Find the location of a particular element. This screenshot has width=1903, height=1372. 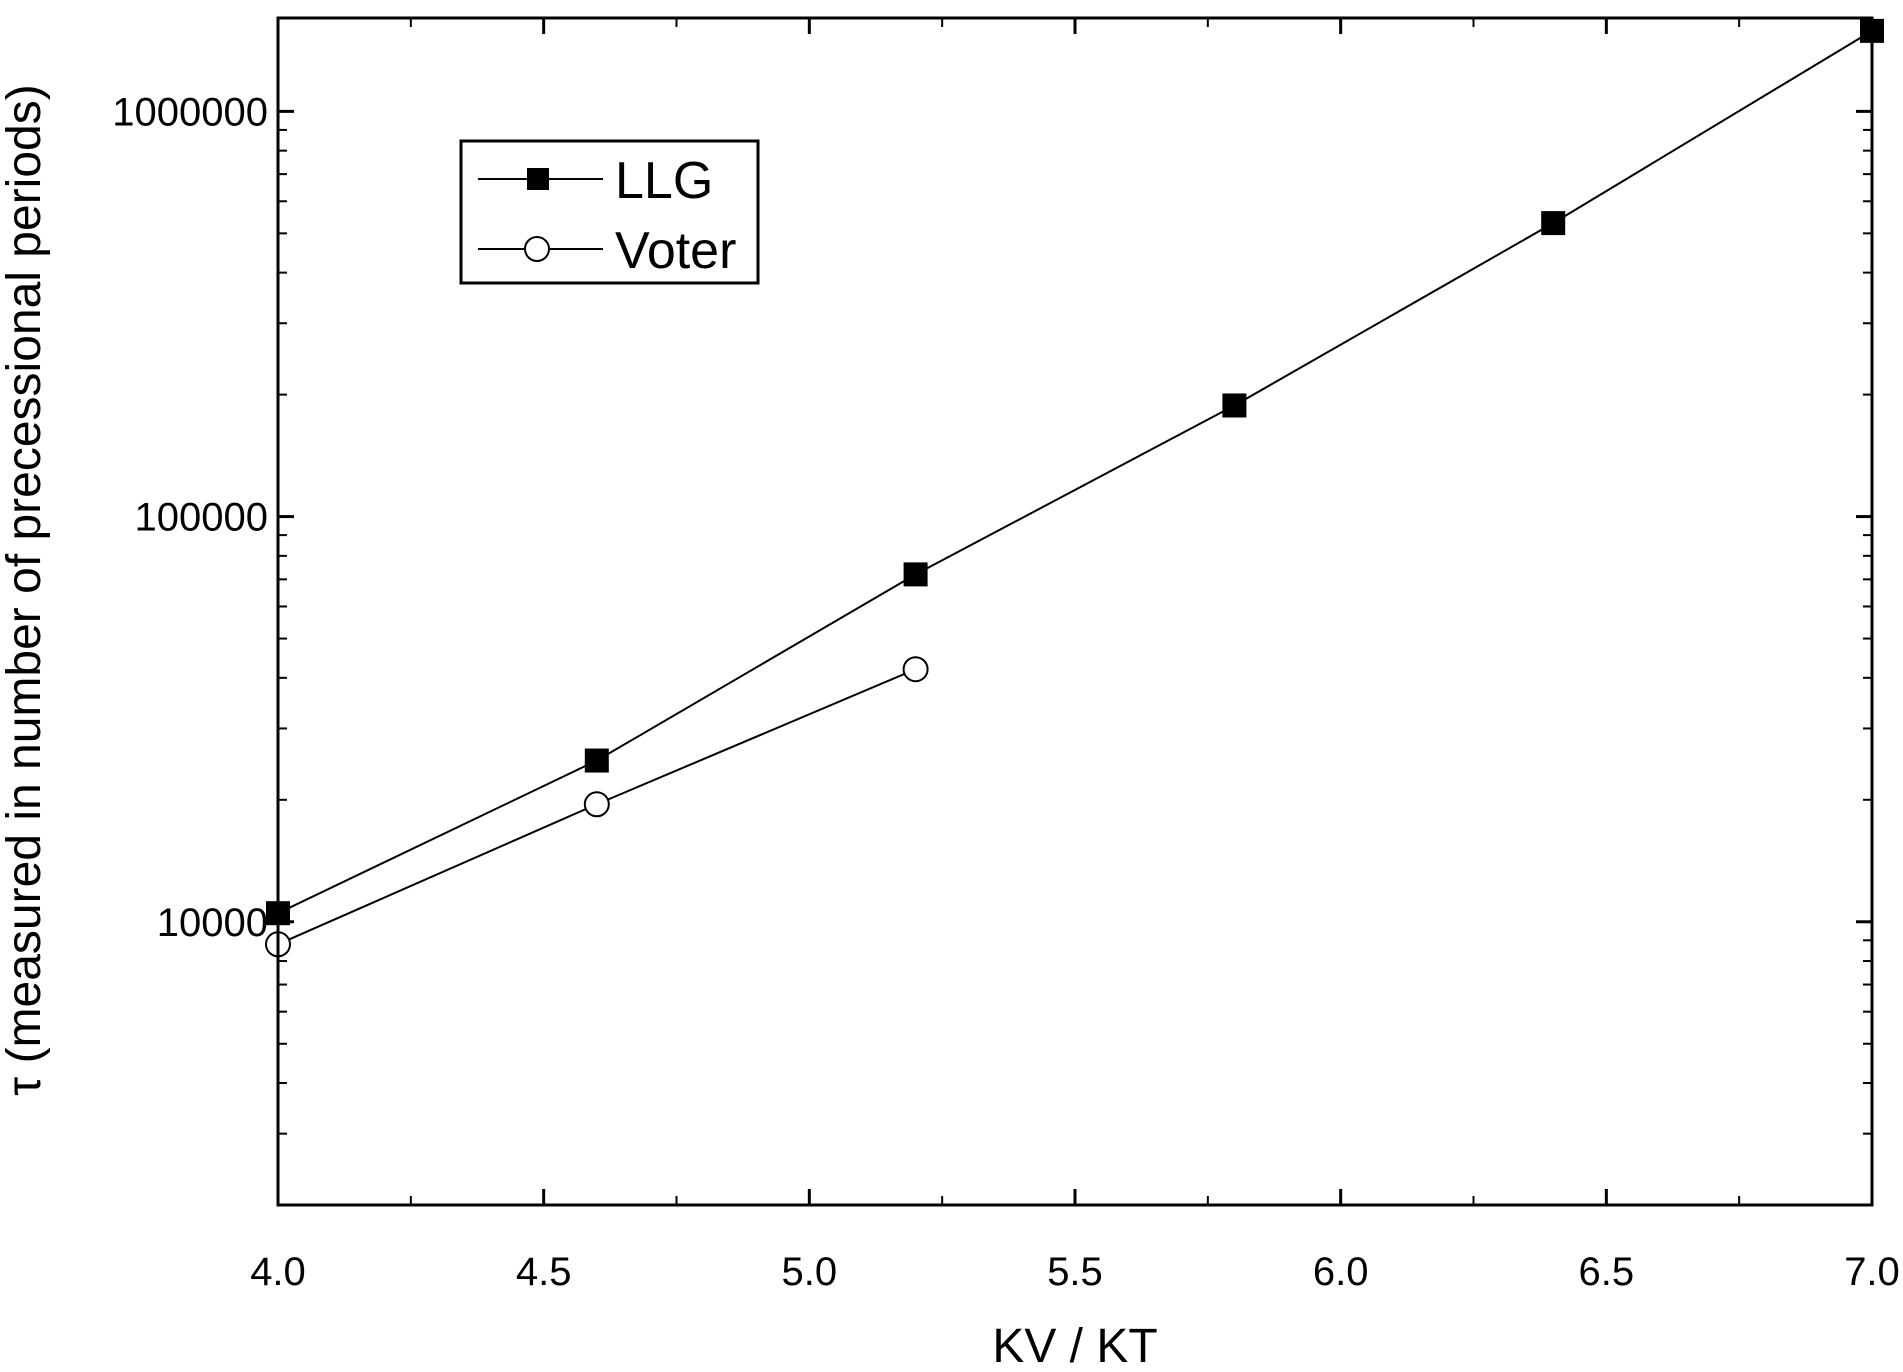

legend: LLG Voter is located at coordinates (609, 212).